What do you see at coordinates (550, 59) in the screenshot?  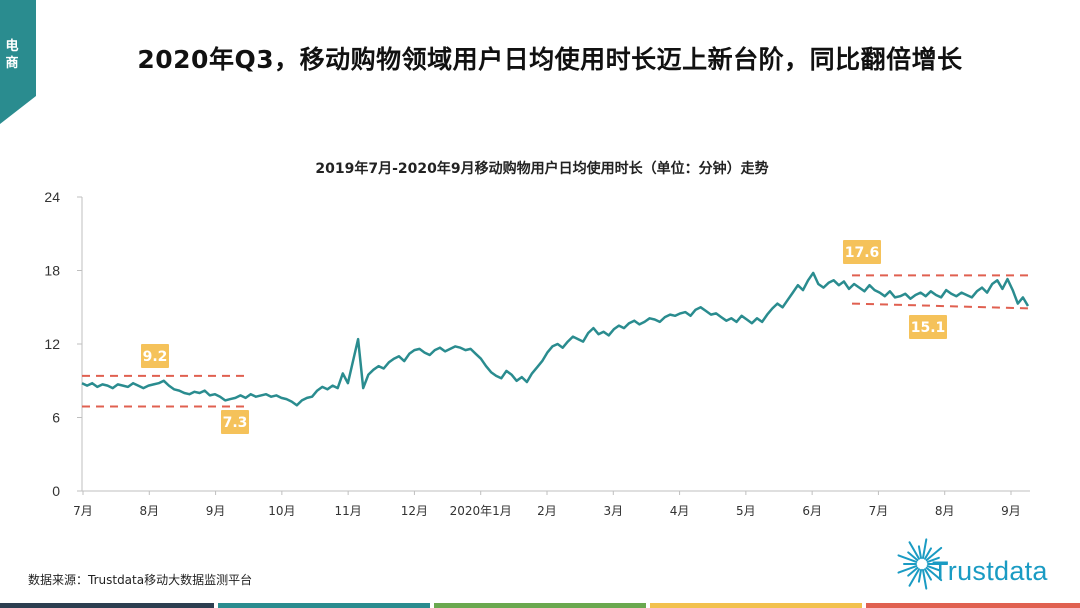 I see `page-title: 2020年Q3，移动购物领域用户日均使用时长迈上新台阶，同比翻倍增长` at bounding box center [550, 59].